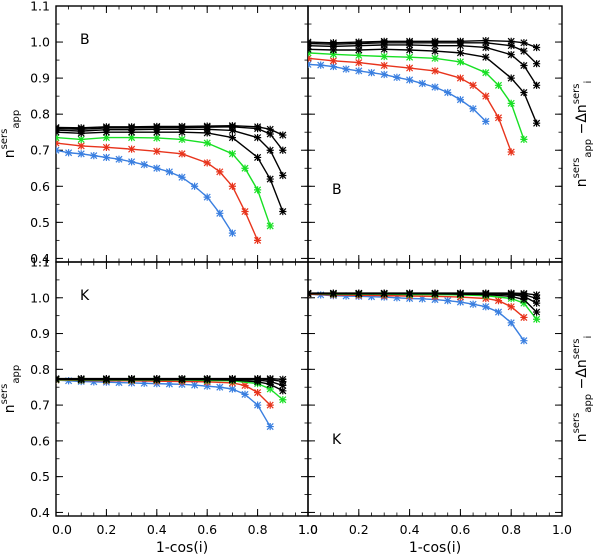  I want to click on x-tick-label: 1.0, so click(562, 529).